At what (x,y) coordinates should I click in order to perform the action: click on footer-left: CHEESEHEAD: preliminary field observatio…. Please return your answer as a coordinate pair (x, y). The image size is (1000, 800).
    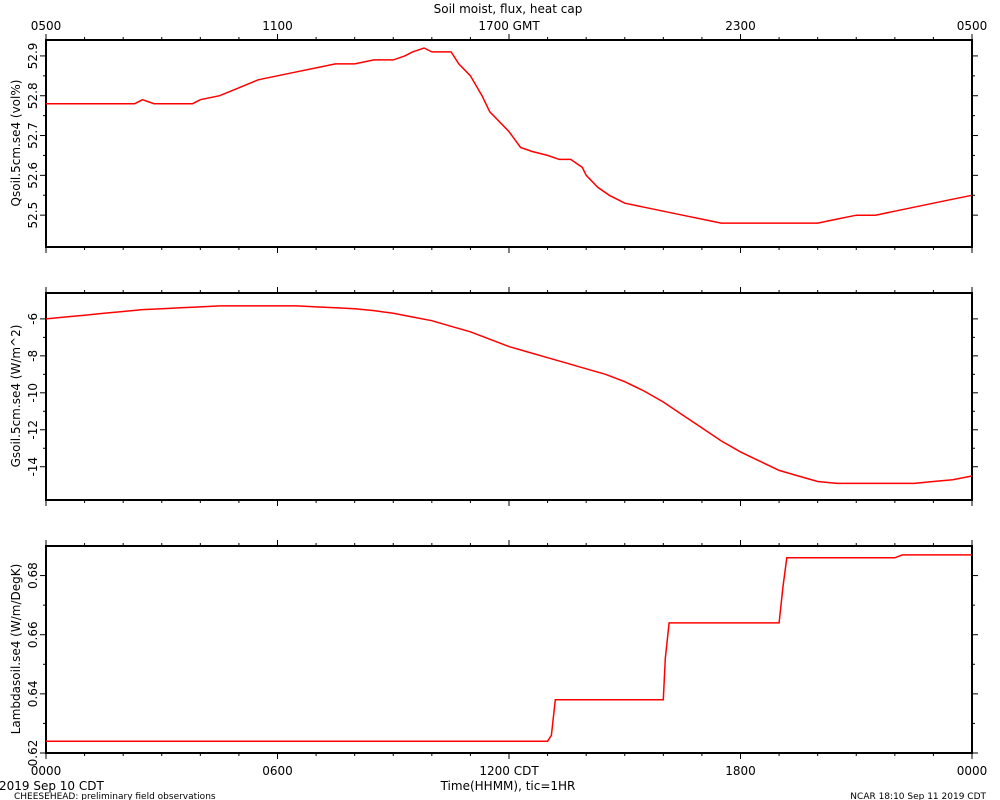
    Looking at the image, I should click on (115, 796).